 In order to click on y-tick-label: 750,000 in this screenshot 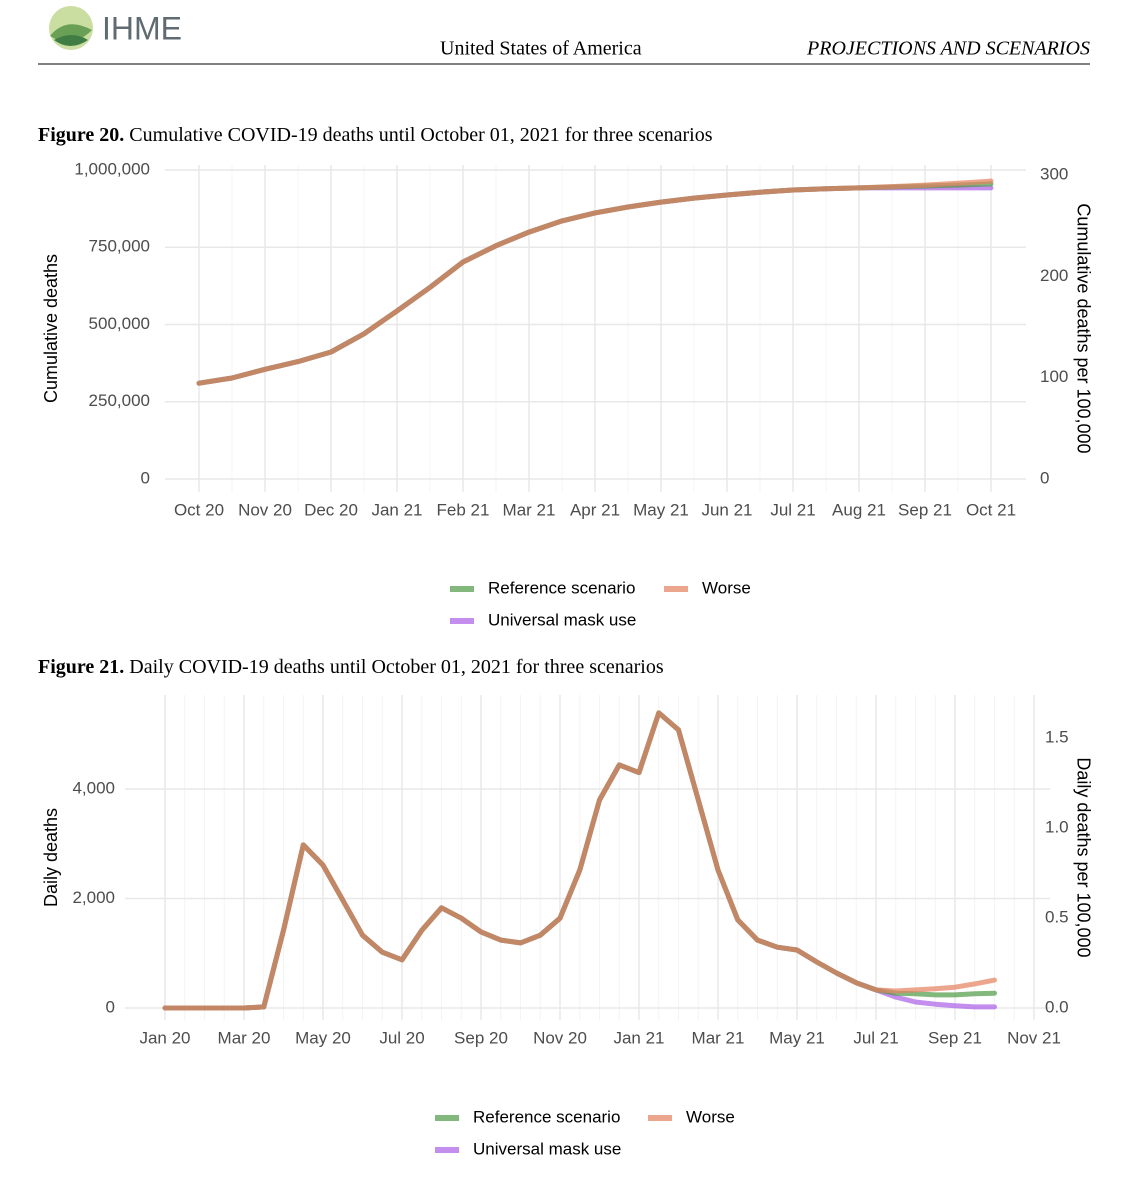, I will do `click(119, 246)`.